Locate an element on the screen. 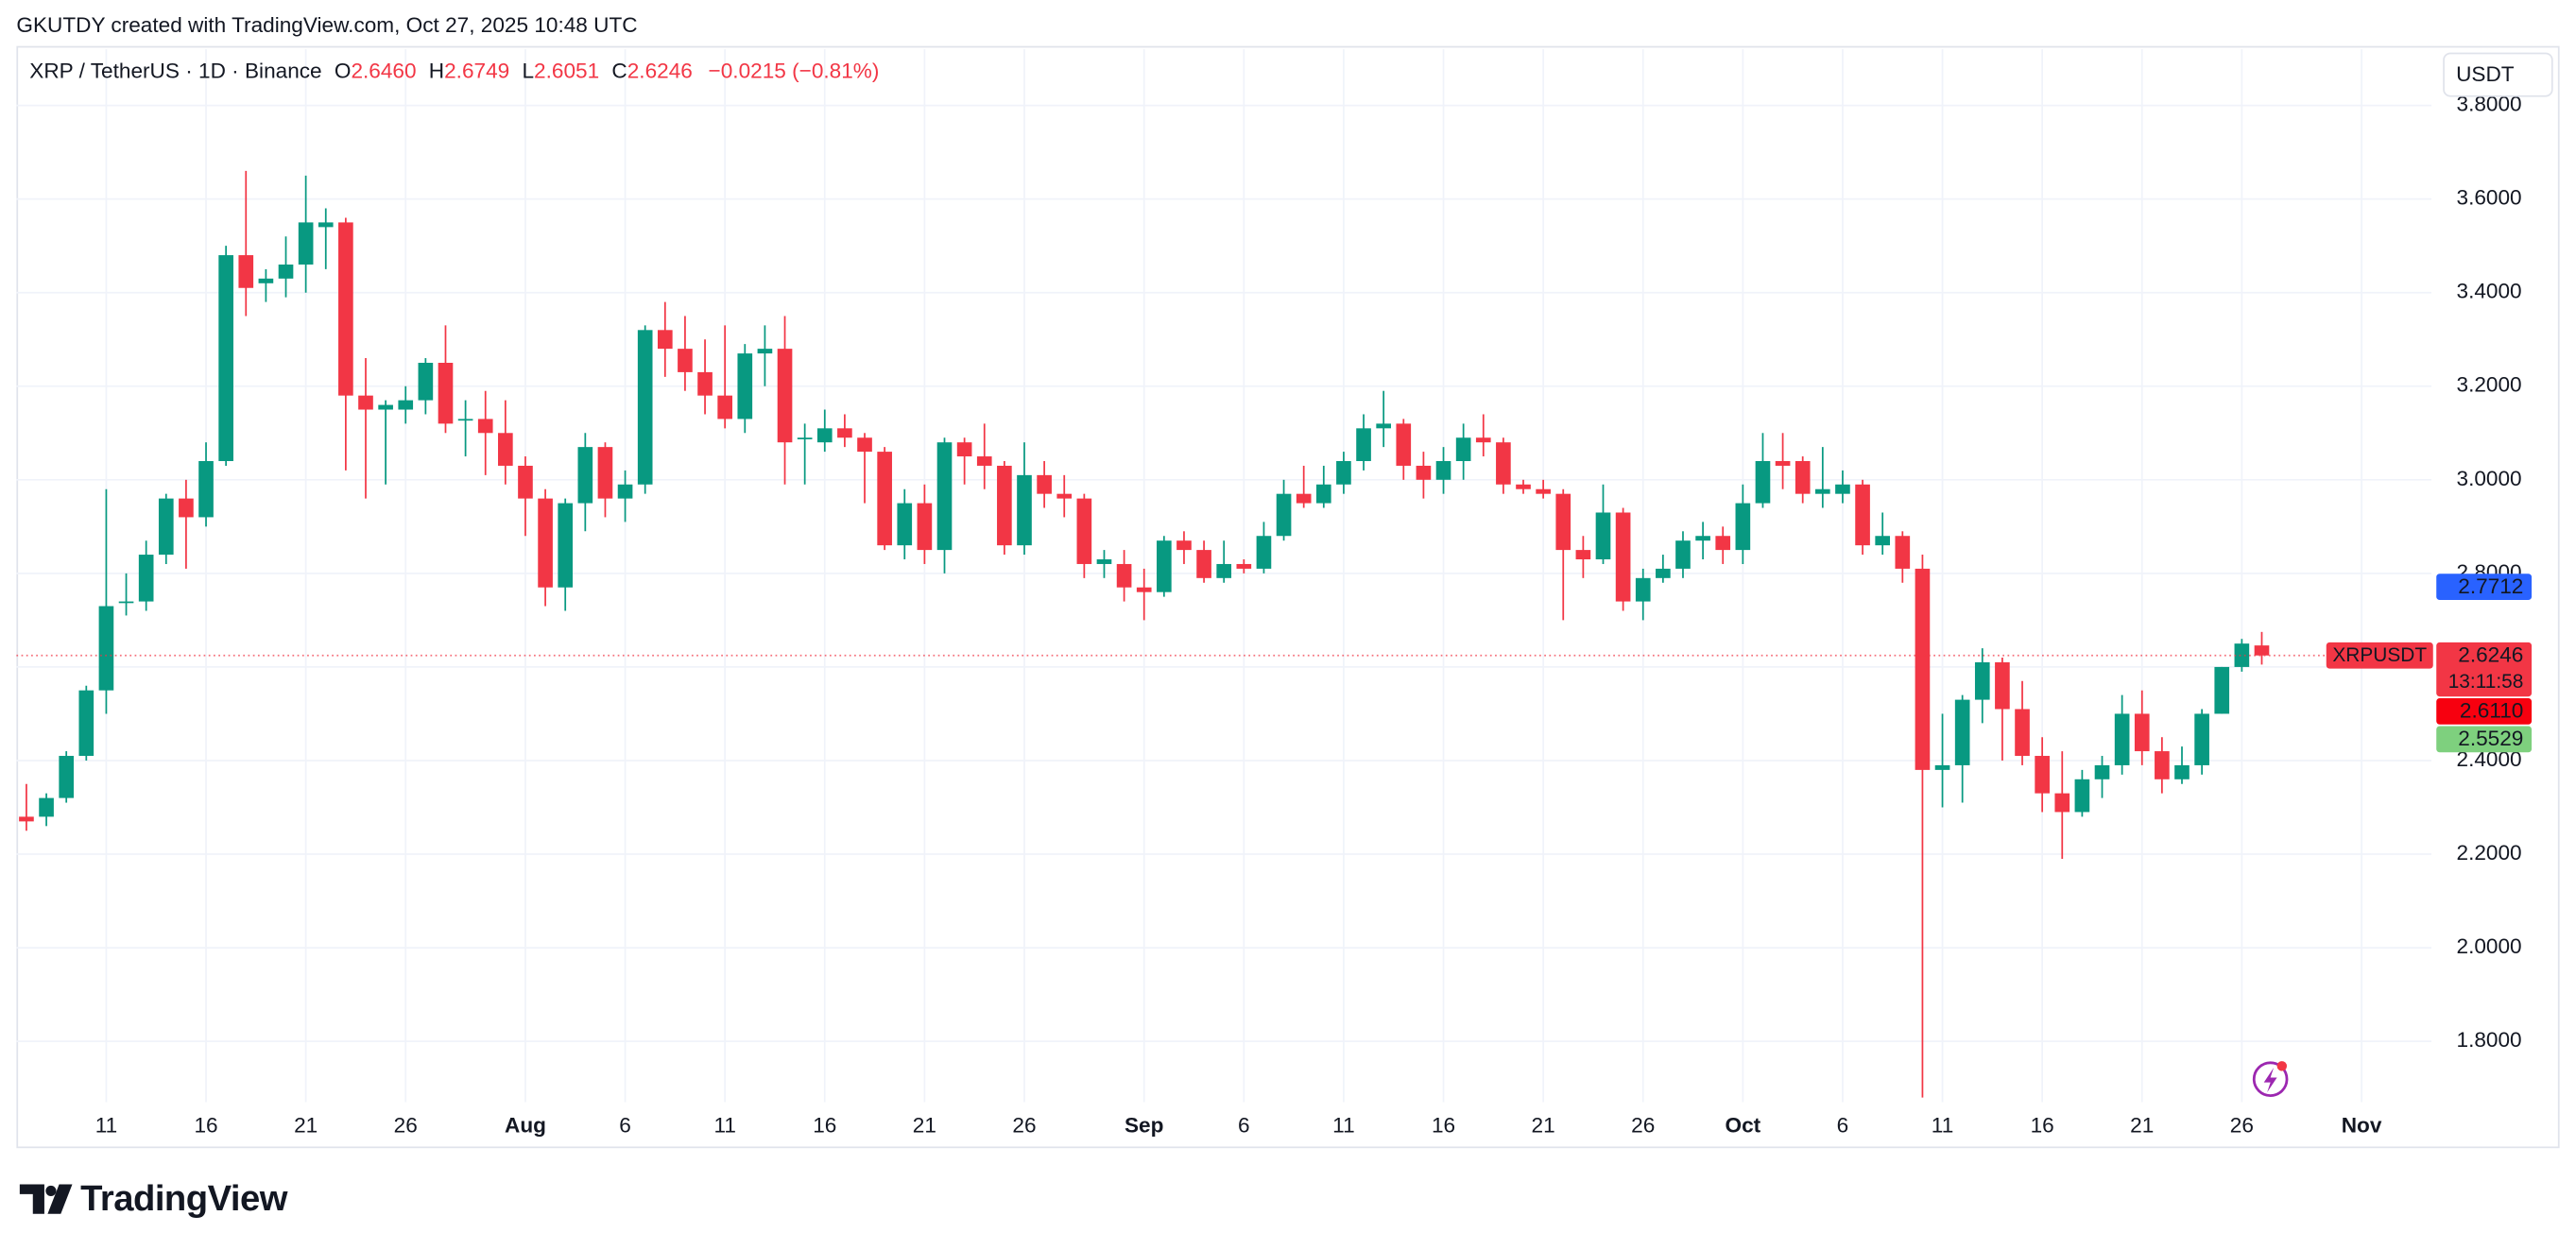  symbol-tag is located at coordinates (2379, 655).